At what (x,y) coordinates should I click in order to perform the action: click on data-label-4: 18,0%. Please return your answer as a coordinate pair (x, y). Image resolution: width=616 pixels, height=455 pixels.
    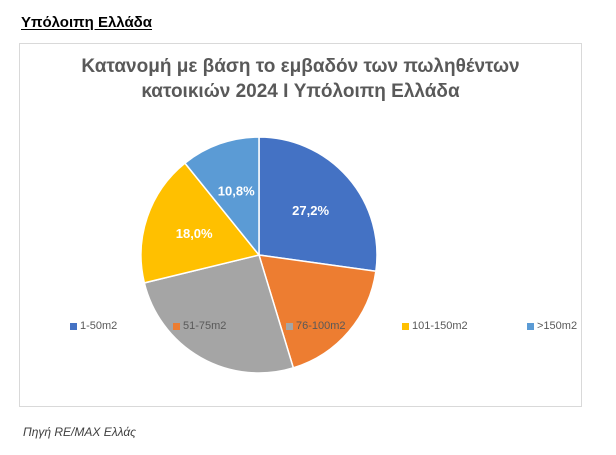
    Looking at the image, I should click on (194, 233).